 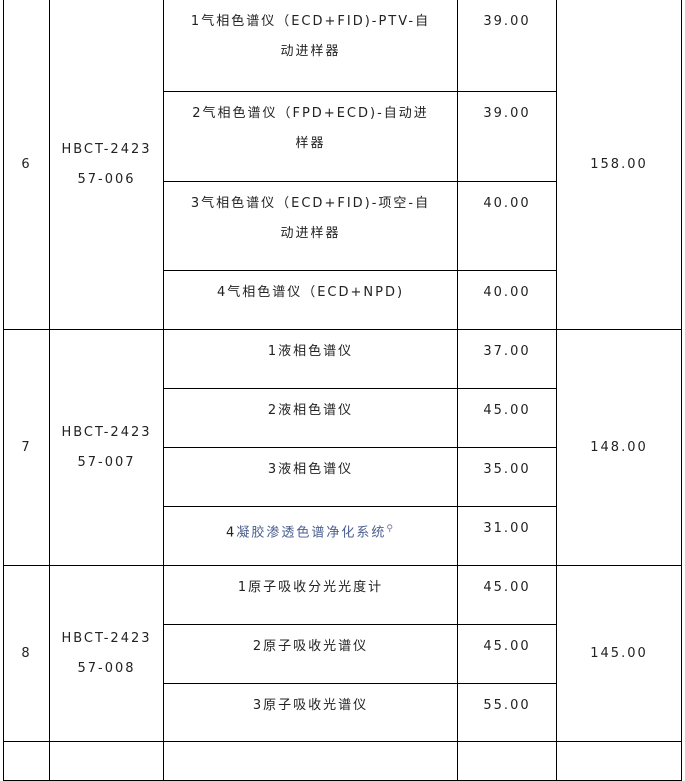 I want to click on total-cell: 158.00, so click(x=619, y=165).